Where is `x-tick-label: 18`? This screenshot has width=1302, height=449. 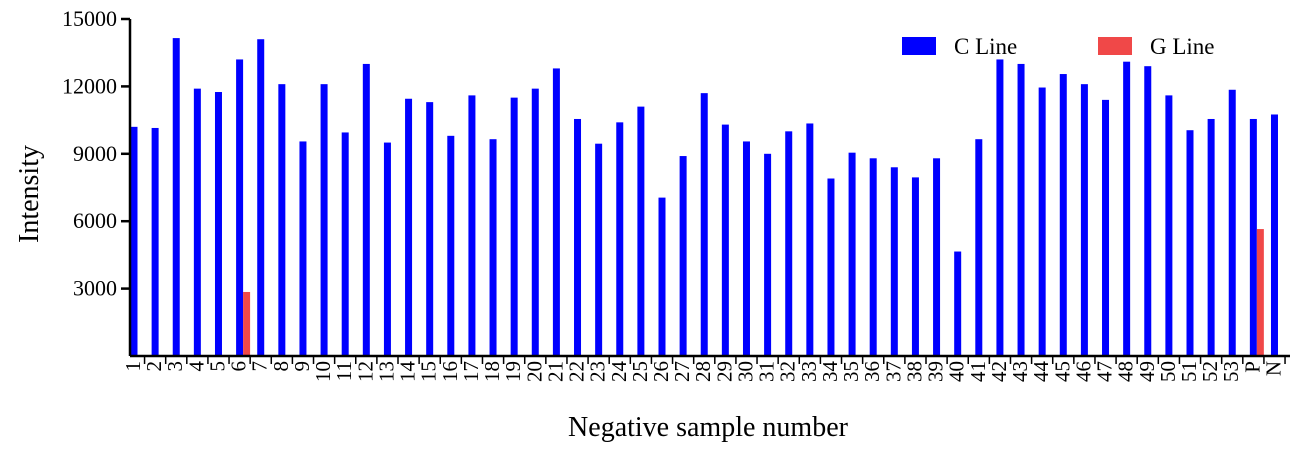 x-tick-label: 18 is located at coordinates (492, 371).